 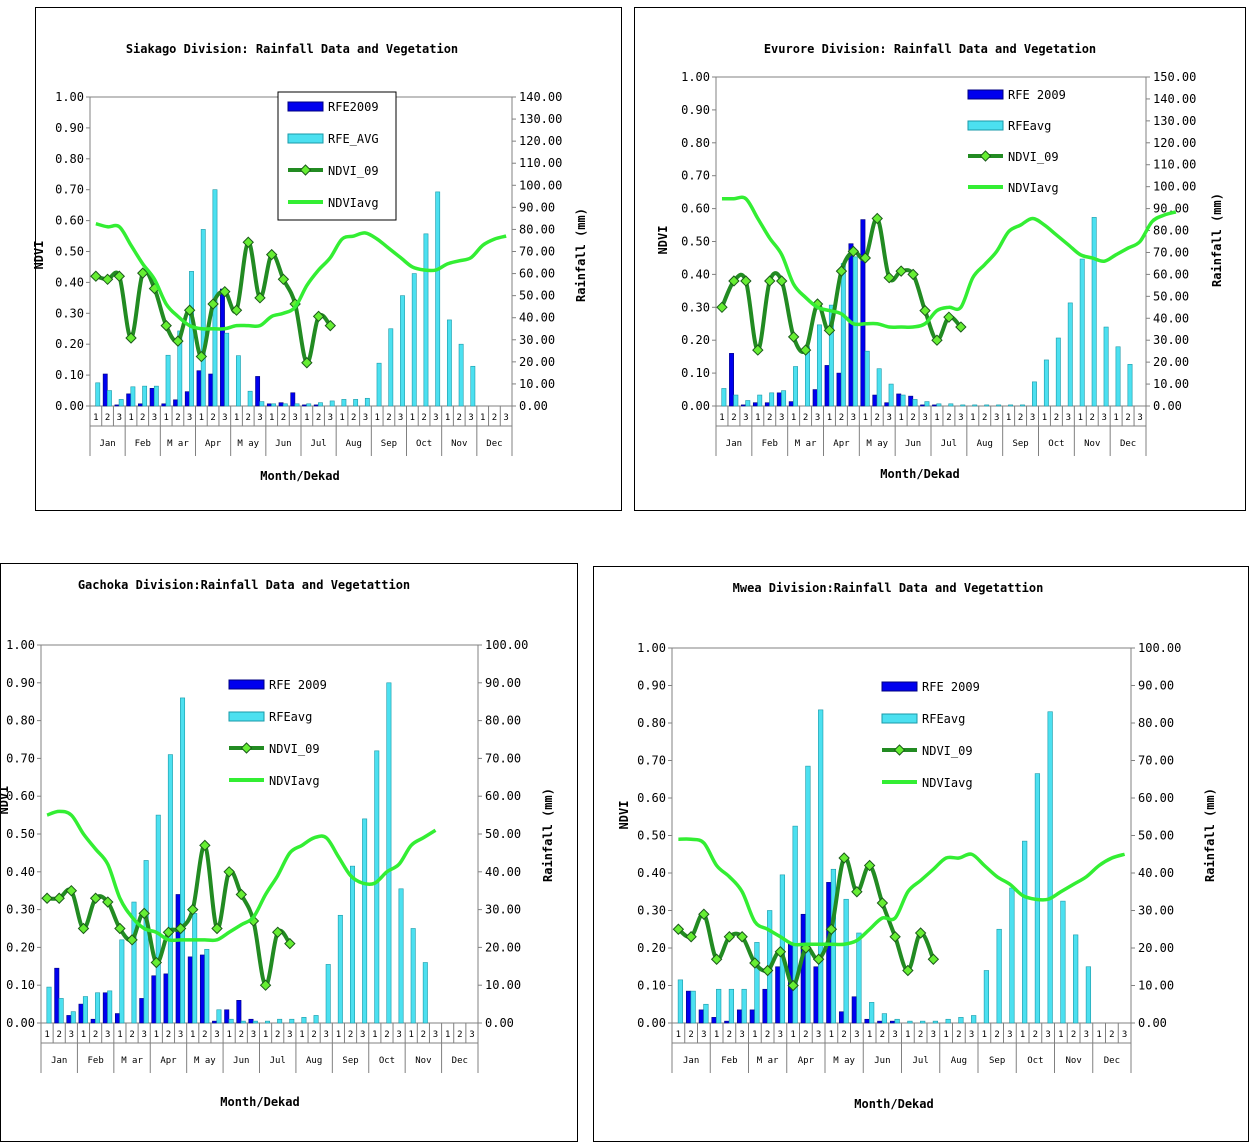 What do you see at coordinates (1171, 362) in the screenshot?
I see `right-tick-label: 20.00` at bounding box center [1171, 362].